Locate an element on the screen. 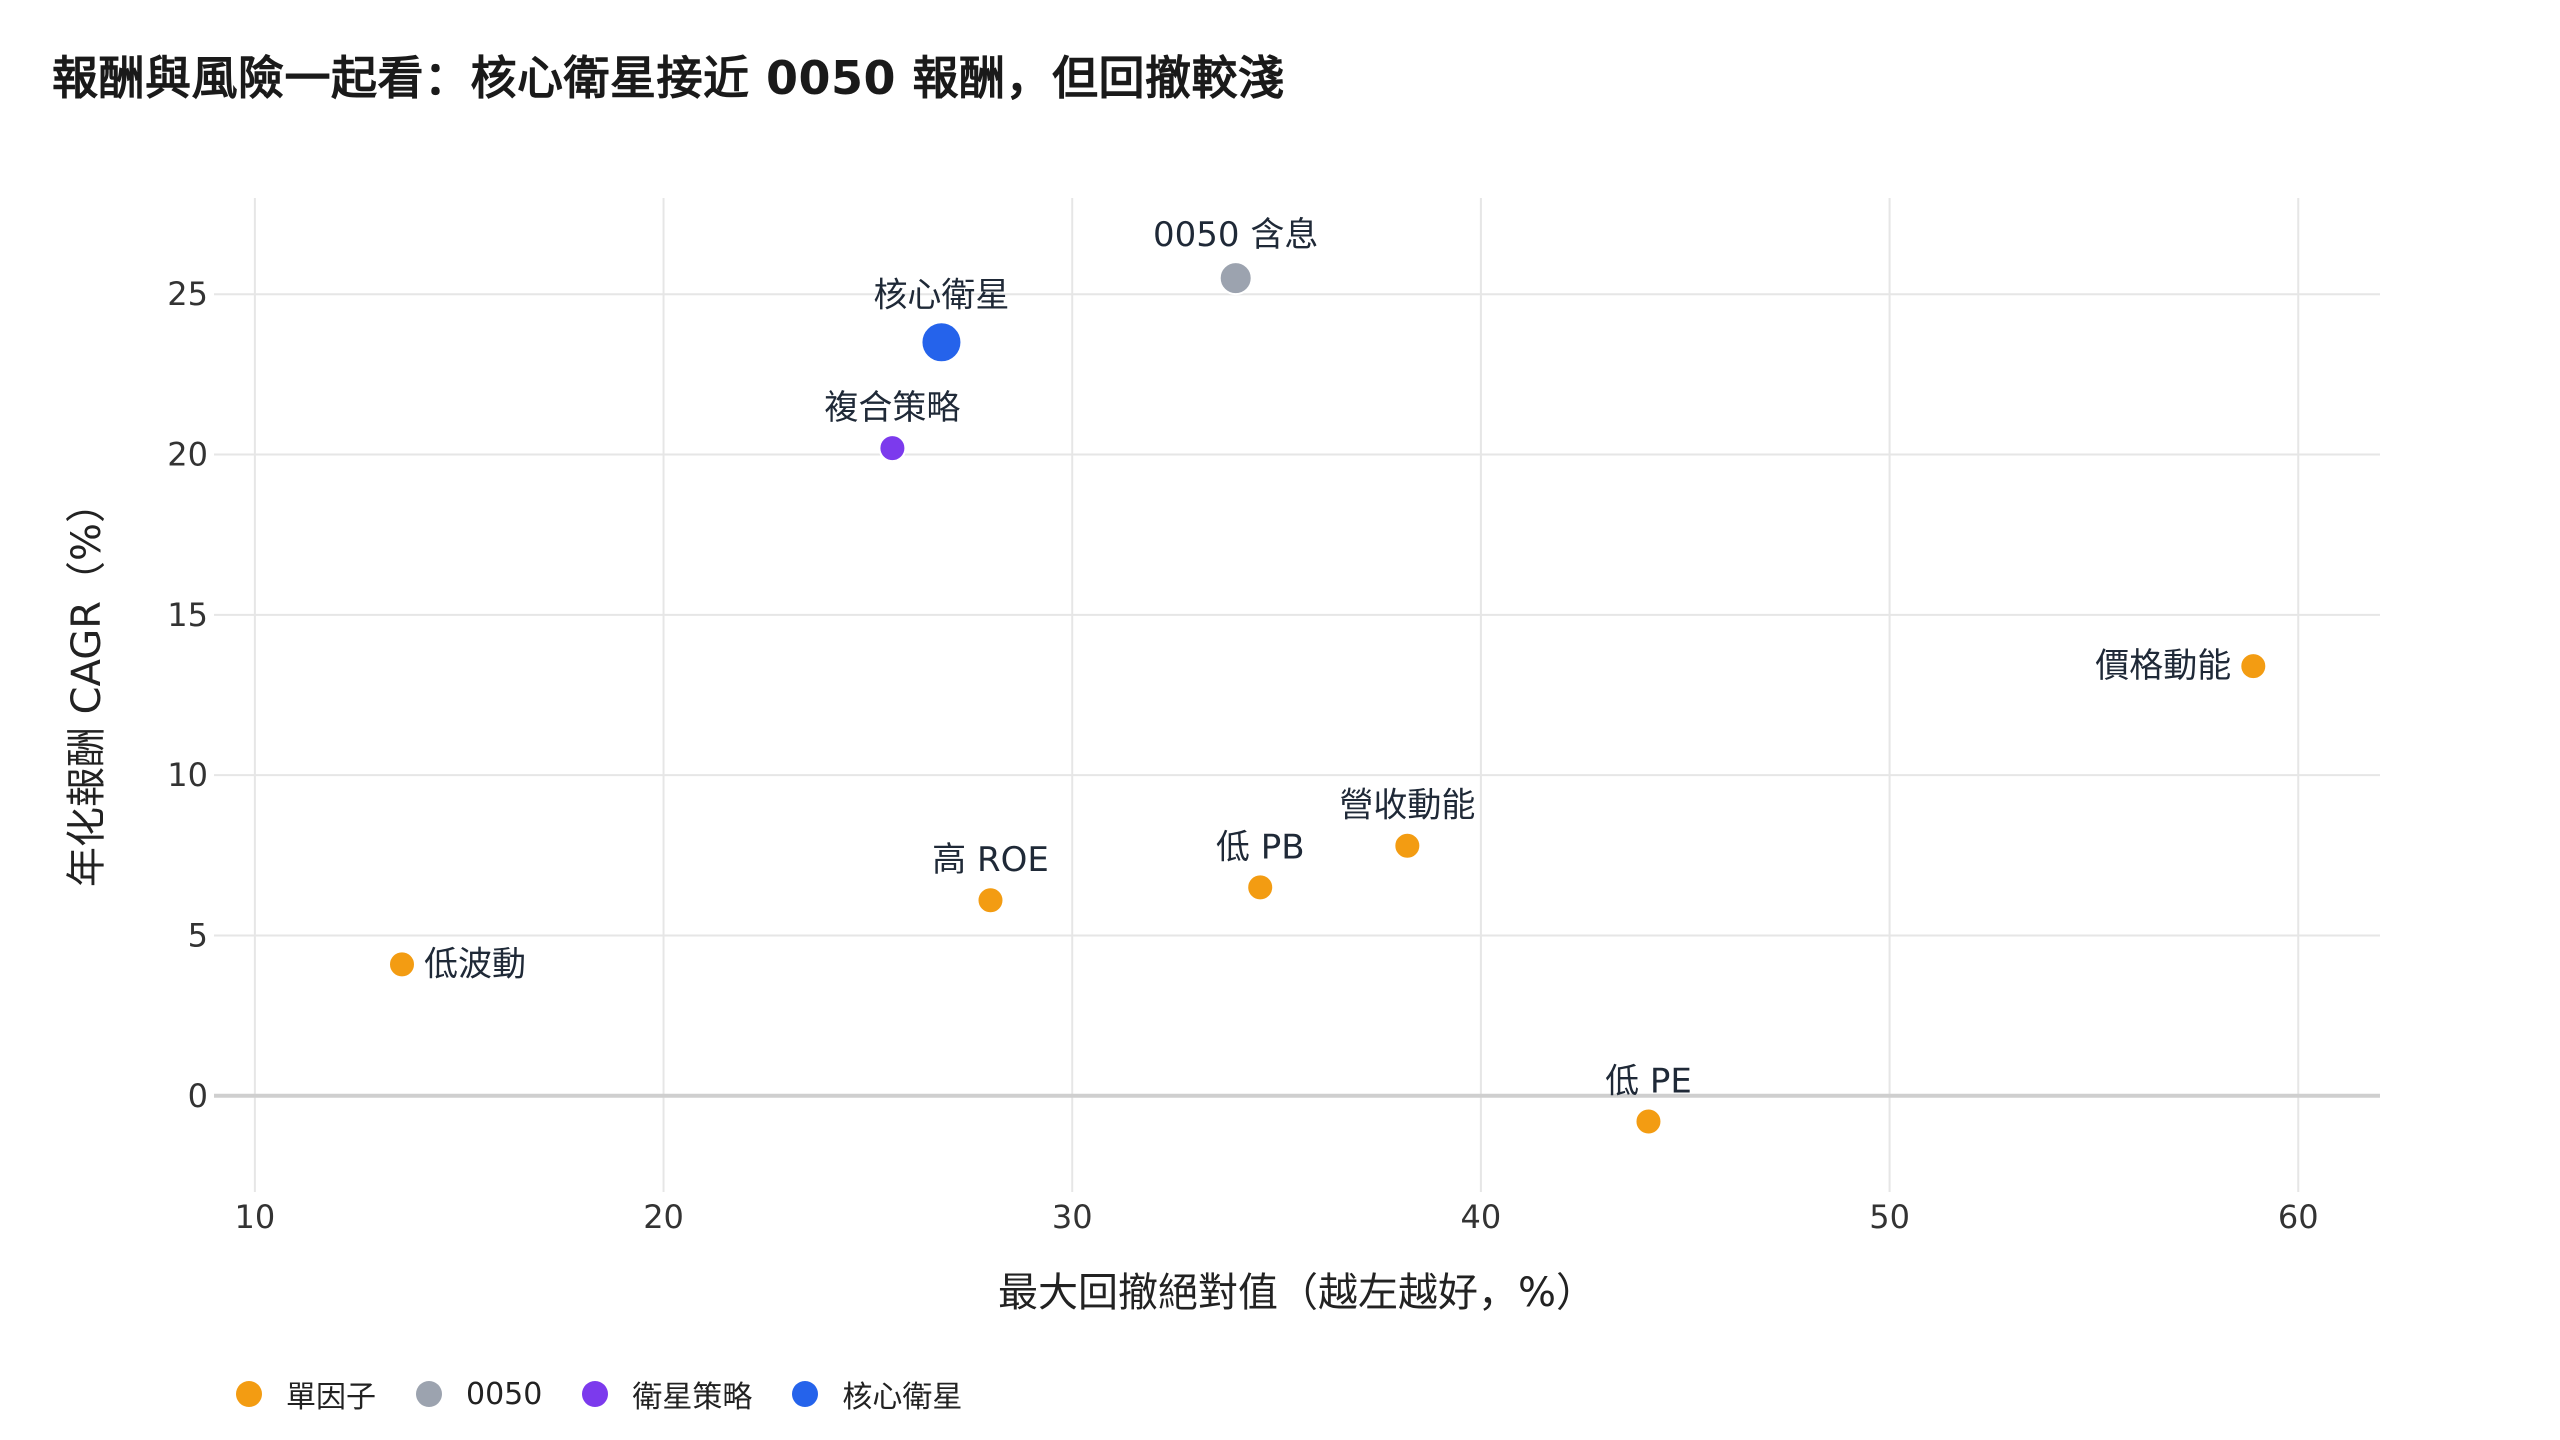 The height and width of the screenshot is (1440, 2560). x-tick-label: 40 is located at coordinates (1481, 1217).